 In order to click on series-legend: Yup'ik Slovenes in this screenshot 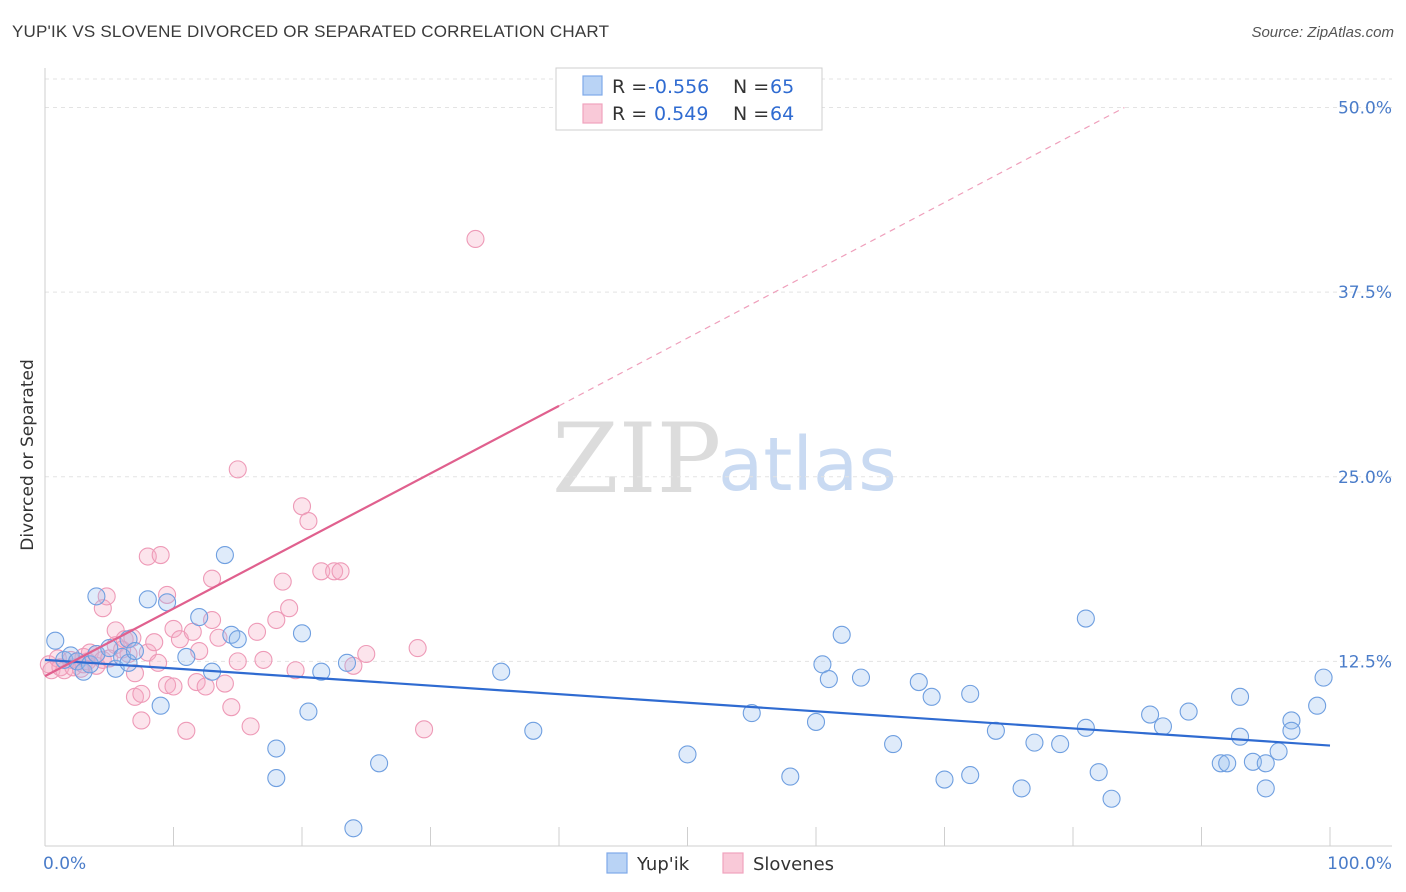, I will do `click(720, 863)`.